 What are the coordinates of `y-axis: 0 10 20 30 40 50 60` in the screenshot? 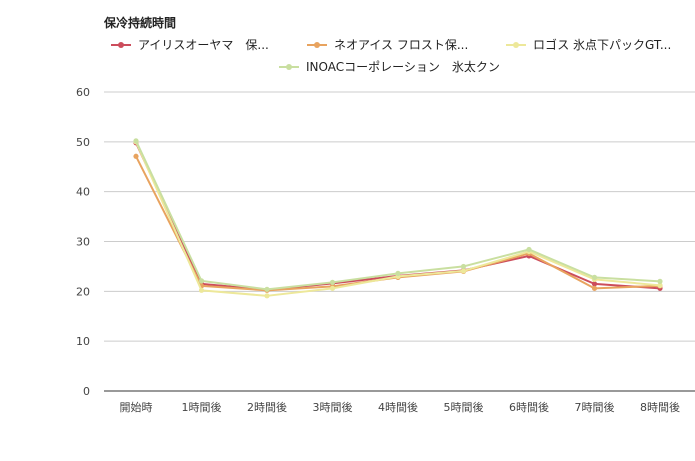 It's located at (83, 242).